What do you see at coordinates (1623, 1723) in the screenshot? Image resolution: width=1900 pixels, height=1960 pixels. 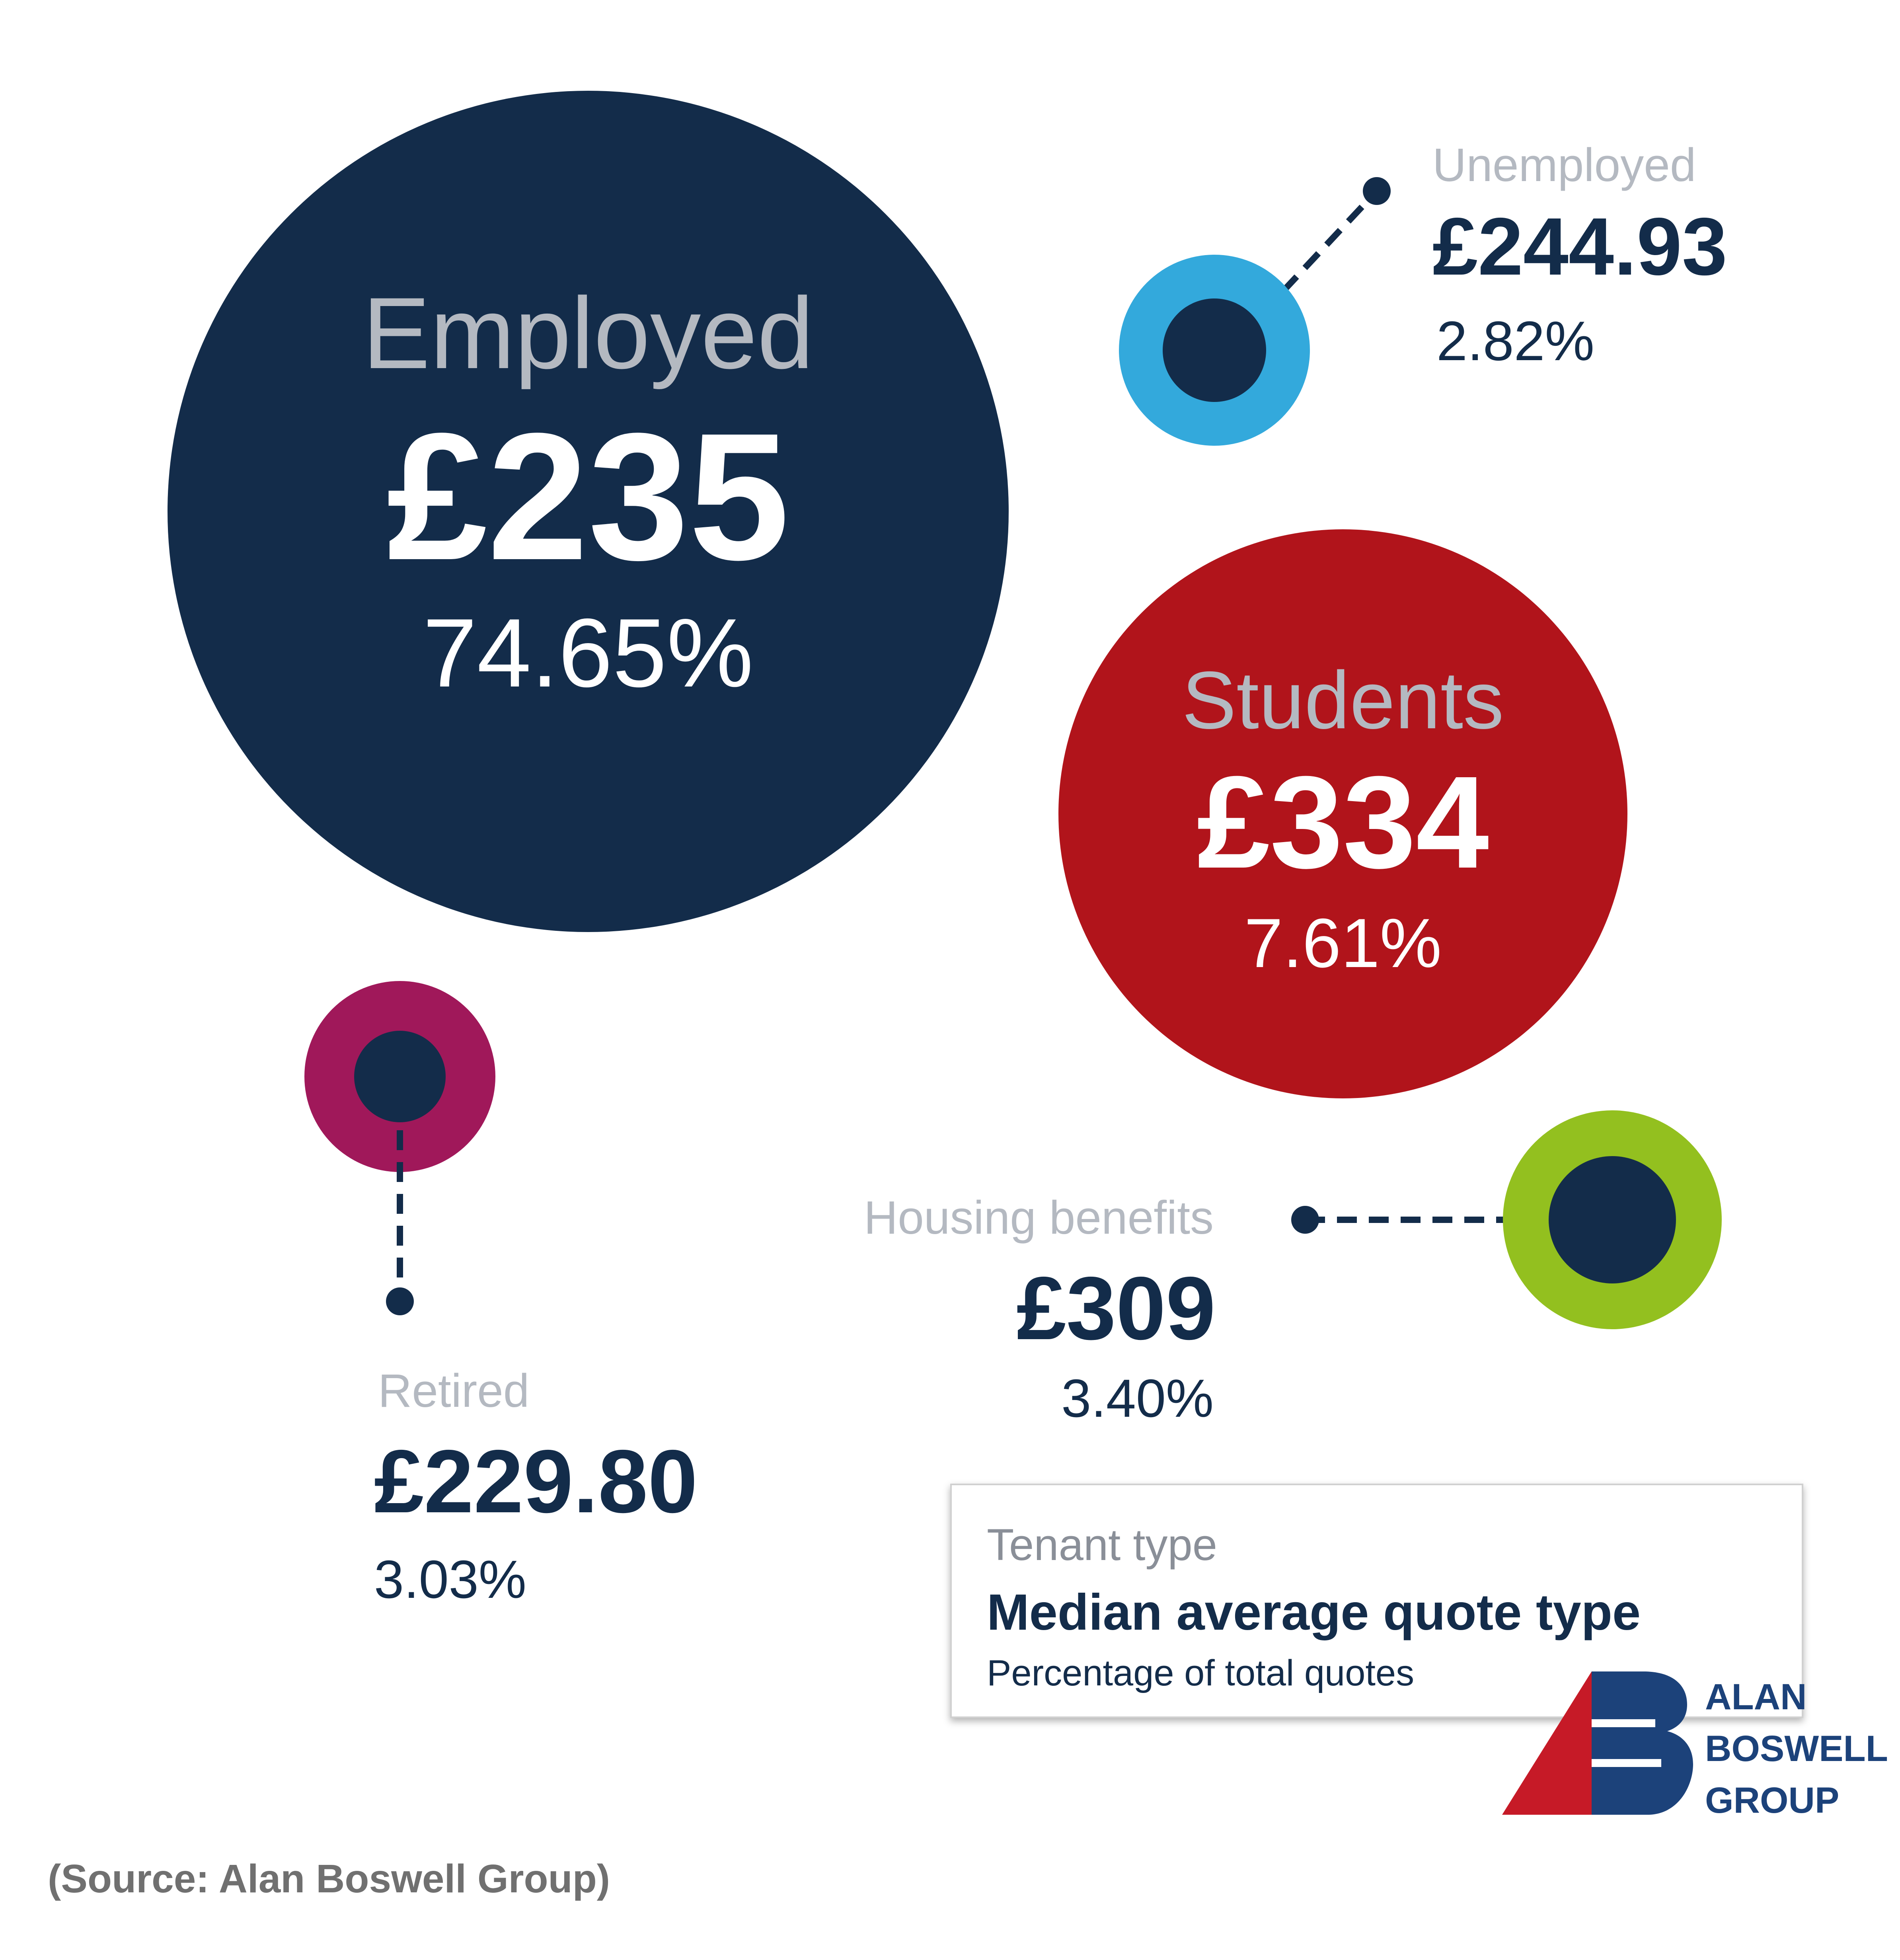 I see `logo-b-gap-top` at bounding box center [1623, 1723].